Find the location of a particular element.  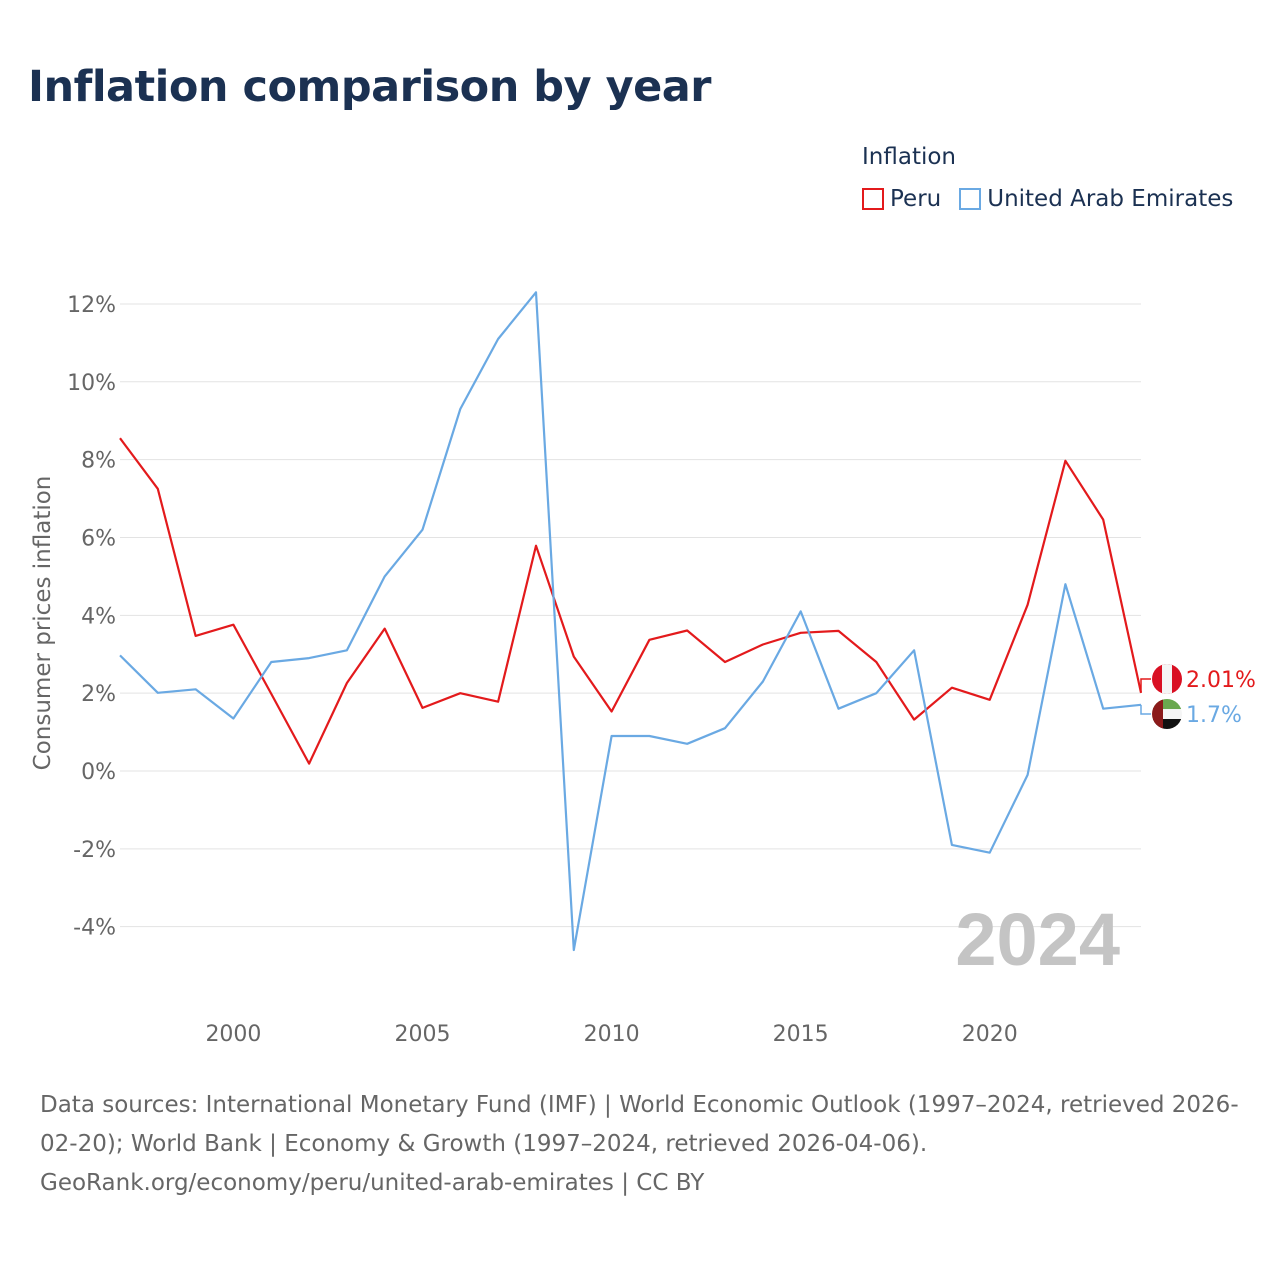

x-tick-label: 2010 is located at coordinates (612, 1034).